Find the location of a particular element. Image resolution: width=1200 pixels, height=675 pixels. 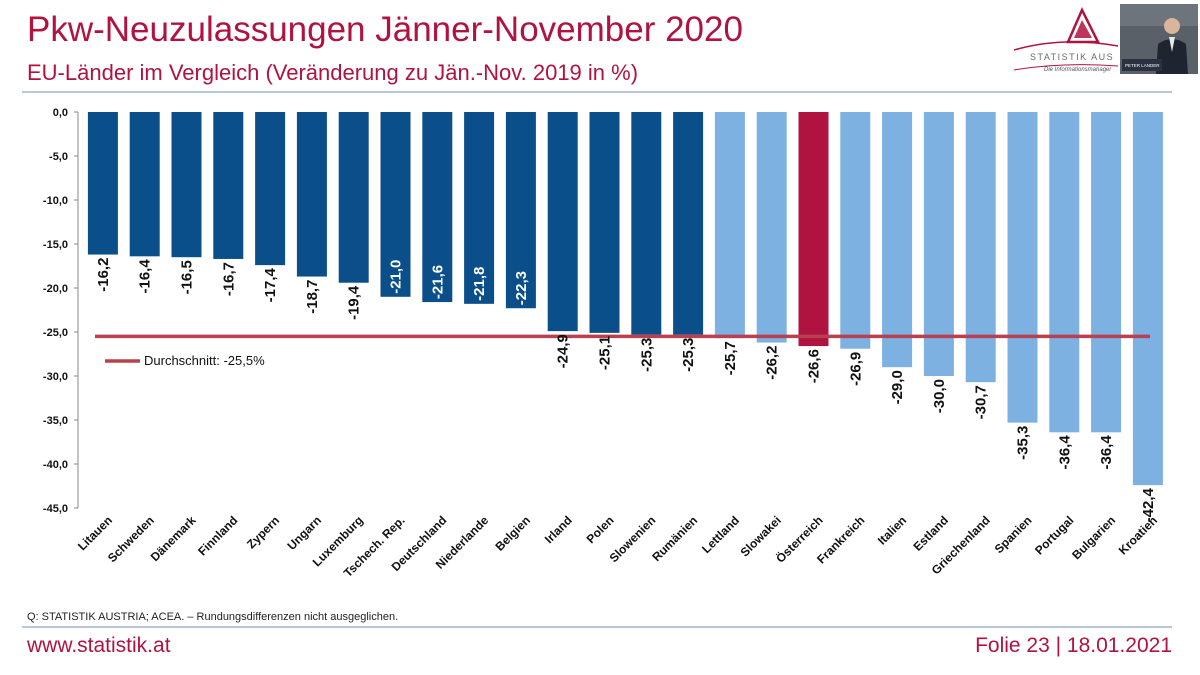

page-title: Pkw-Neuzulassungen Jänner-November 2020 is located at coordinates (385, 29).